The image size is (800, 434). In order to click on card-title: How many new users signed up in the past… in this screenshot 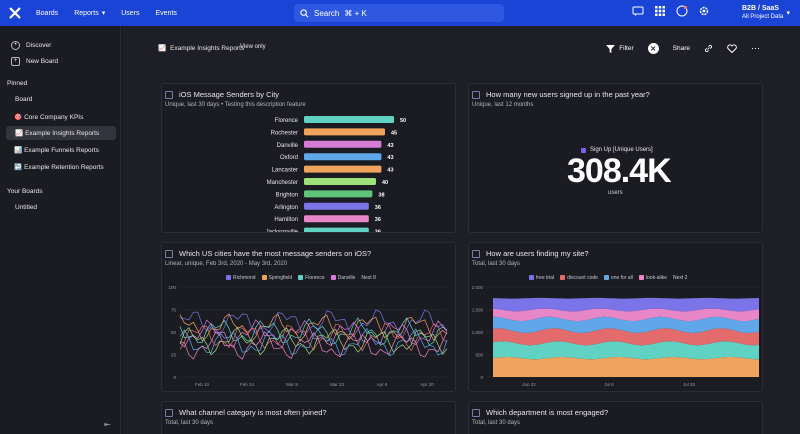, I will do `click(568, 94)`.